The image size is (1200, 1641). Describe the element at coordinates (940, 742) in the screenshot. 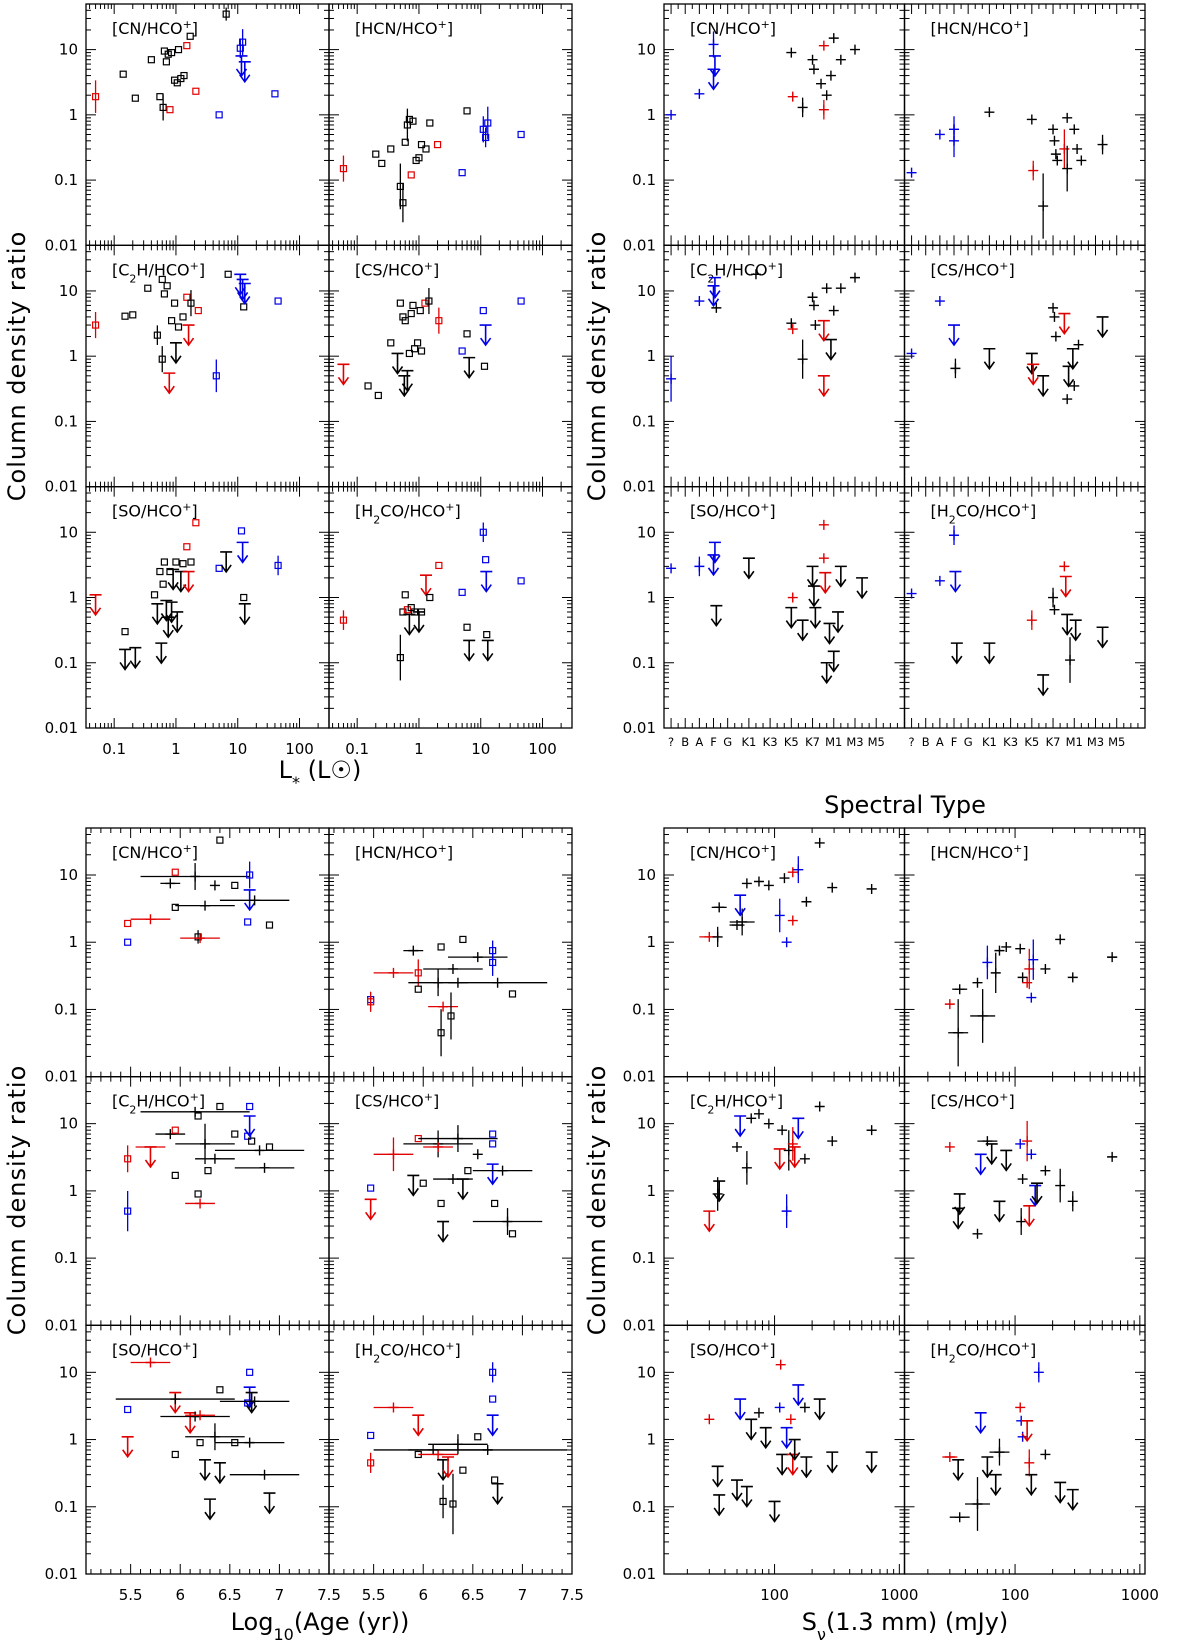

I see `x-tick-label: A` at that location.